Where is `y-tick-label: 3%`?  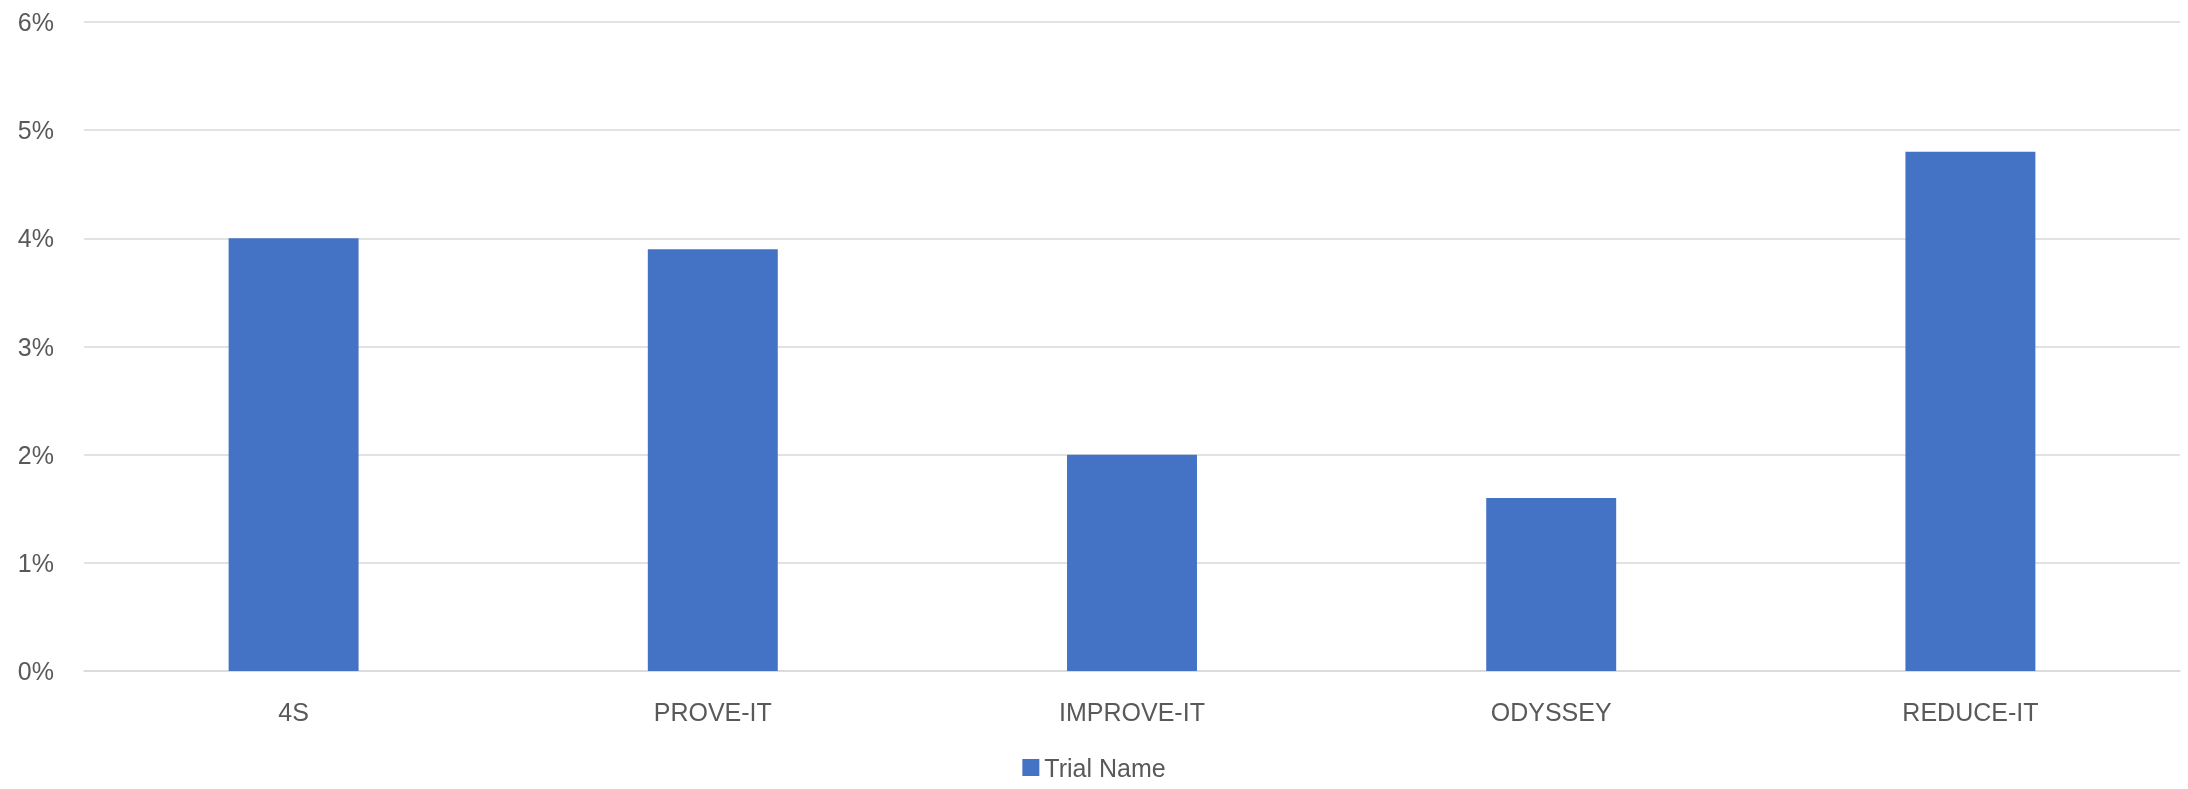 y-tick-label: 3% is located at coordinates (35, 346).